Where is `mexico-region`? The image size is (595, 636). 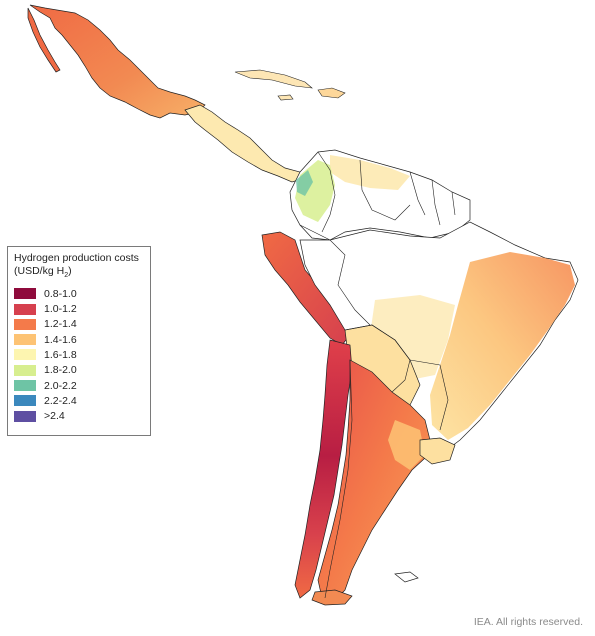 mexico-region is located at coordinates (117, 61).